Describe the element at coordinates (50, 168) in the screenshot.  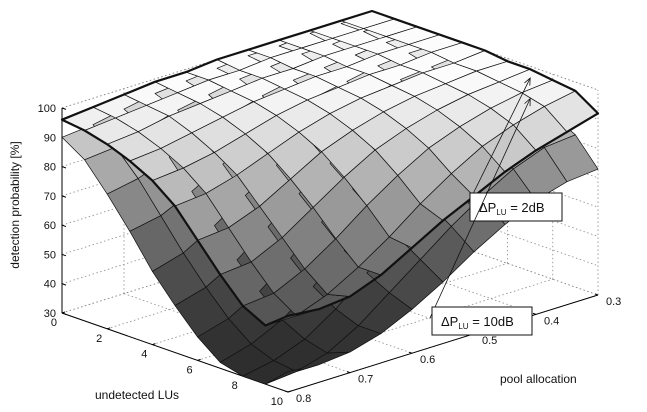
I see `z-tick-label: 80` at that location.